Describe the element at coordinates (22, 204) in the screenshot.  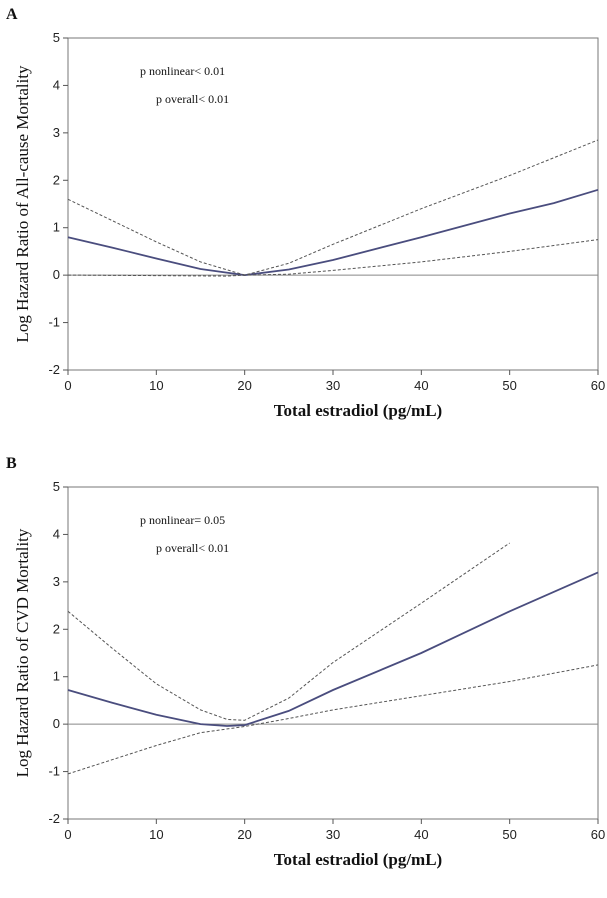
I see `y-axis-label: Log Hazard Ratio of All-cause Mortality` at that location.